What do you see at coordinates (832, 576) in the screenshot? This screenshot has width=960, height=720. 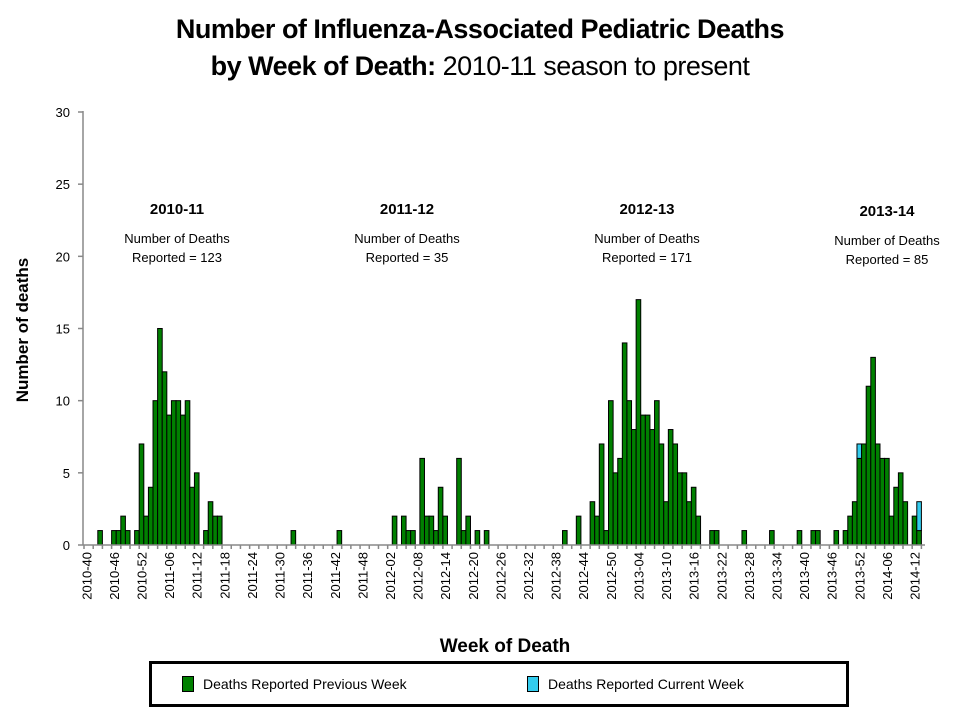 I see `x-tick-label: 2013-46` at bounding box center [832, 576].